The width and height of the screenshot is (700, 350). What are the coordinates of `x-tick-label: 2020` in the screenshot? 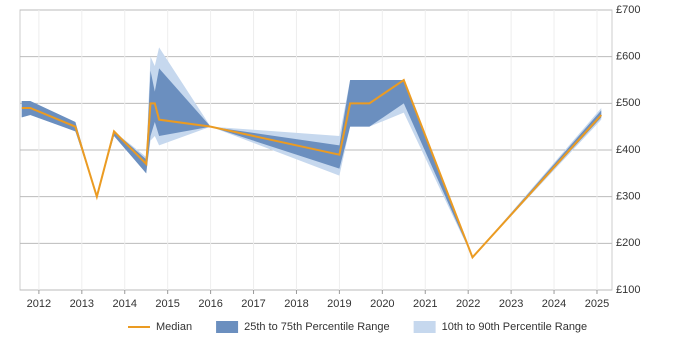 It's located at (382, 304).